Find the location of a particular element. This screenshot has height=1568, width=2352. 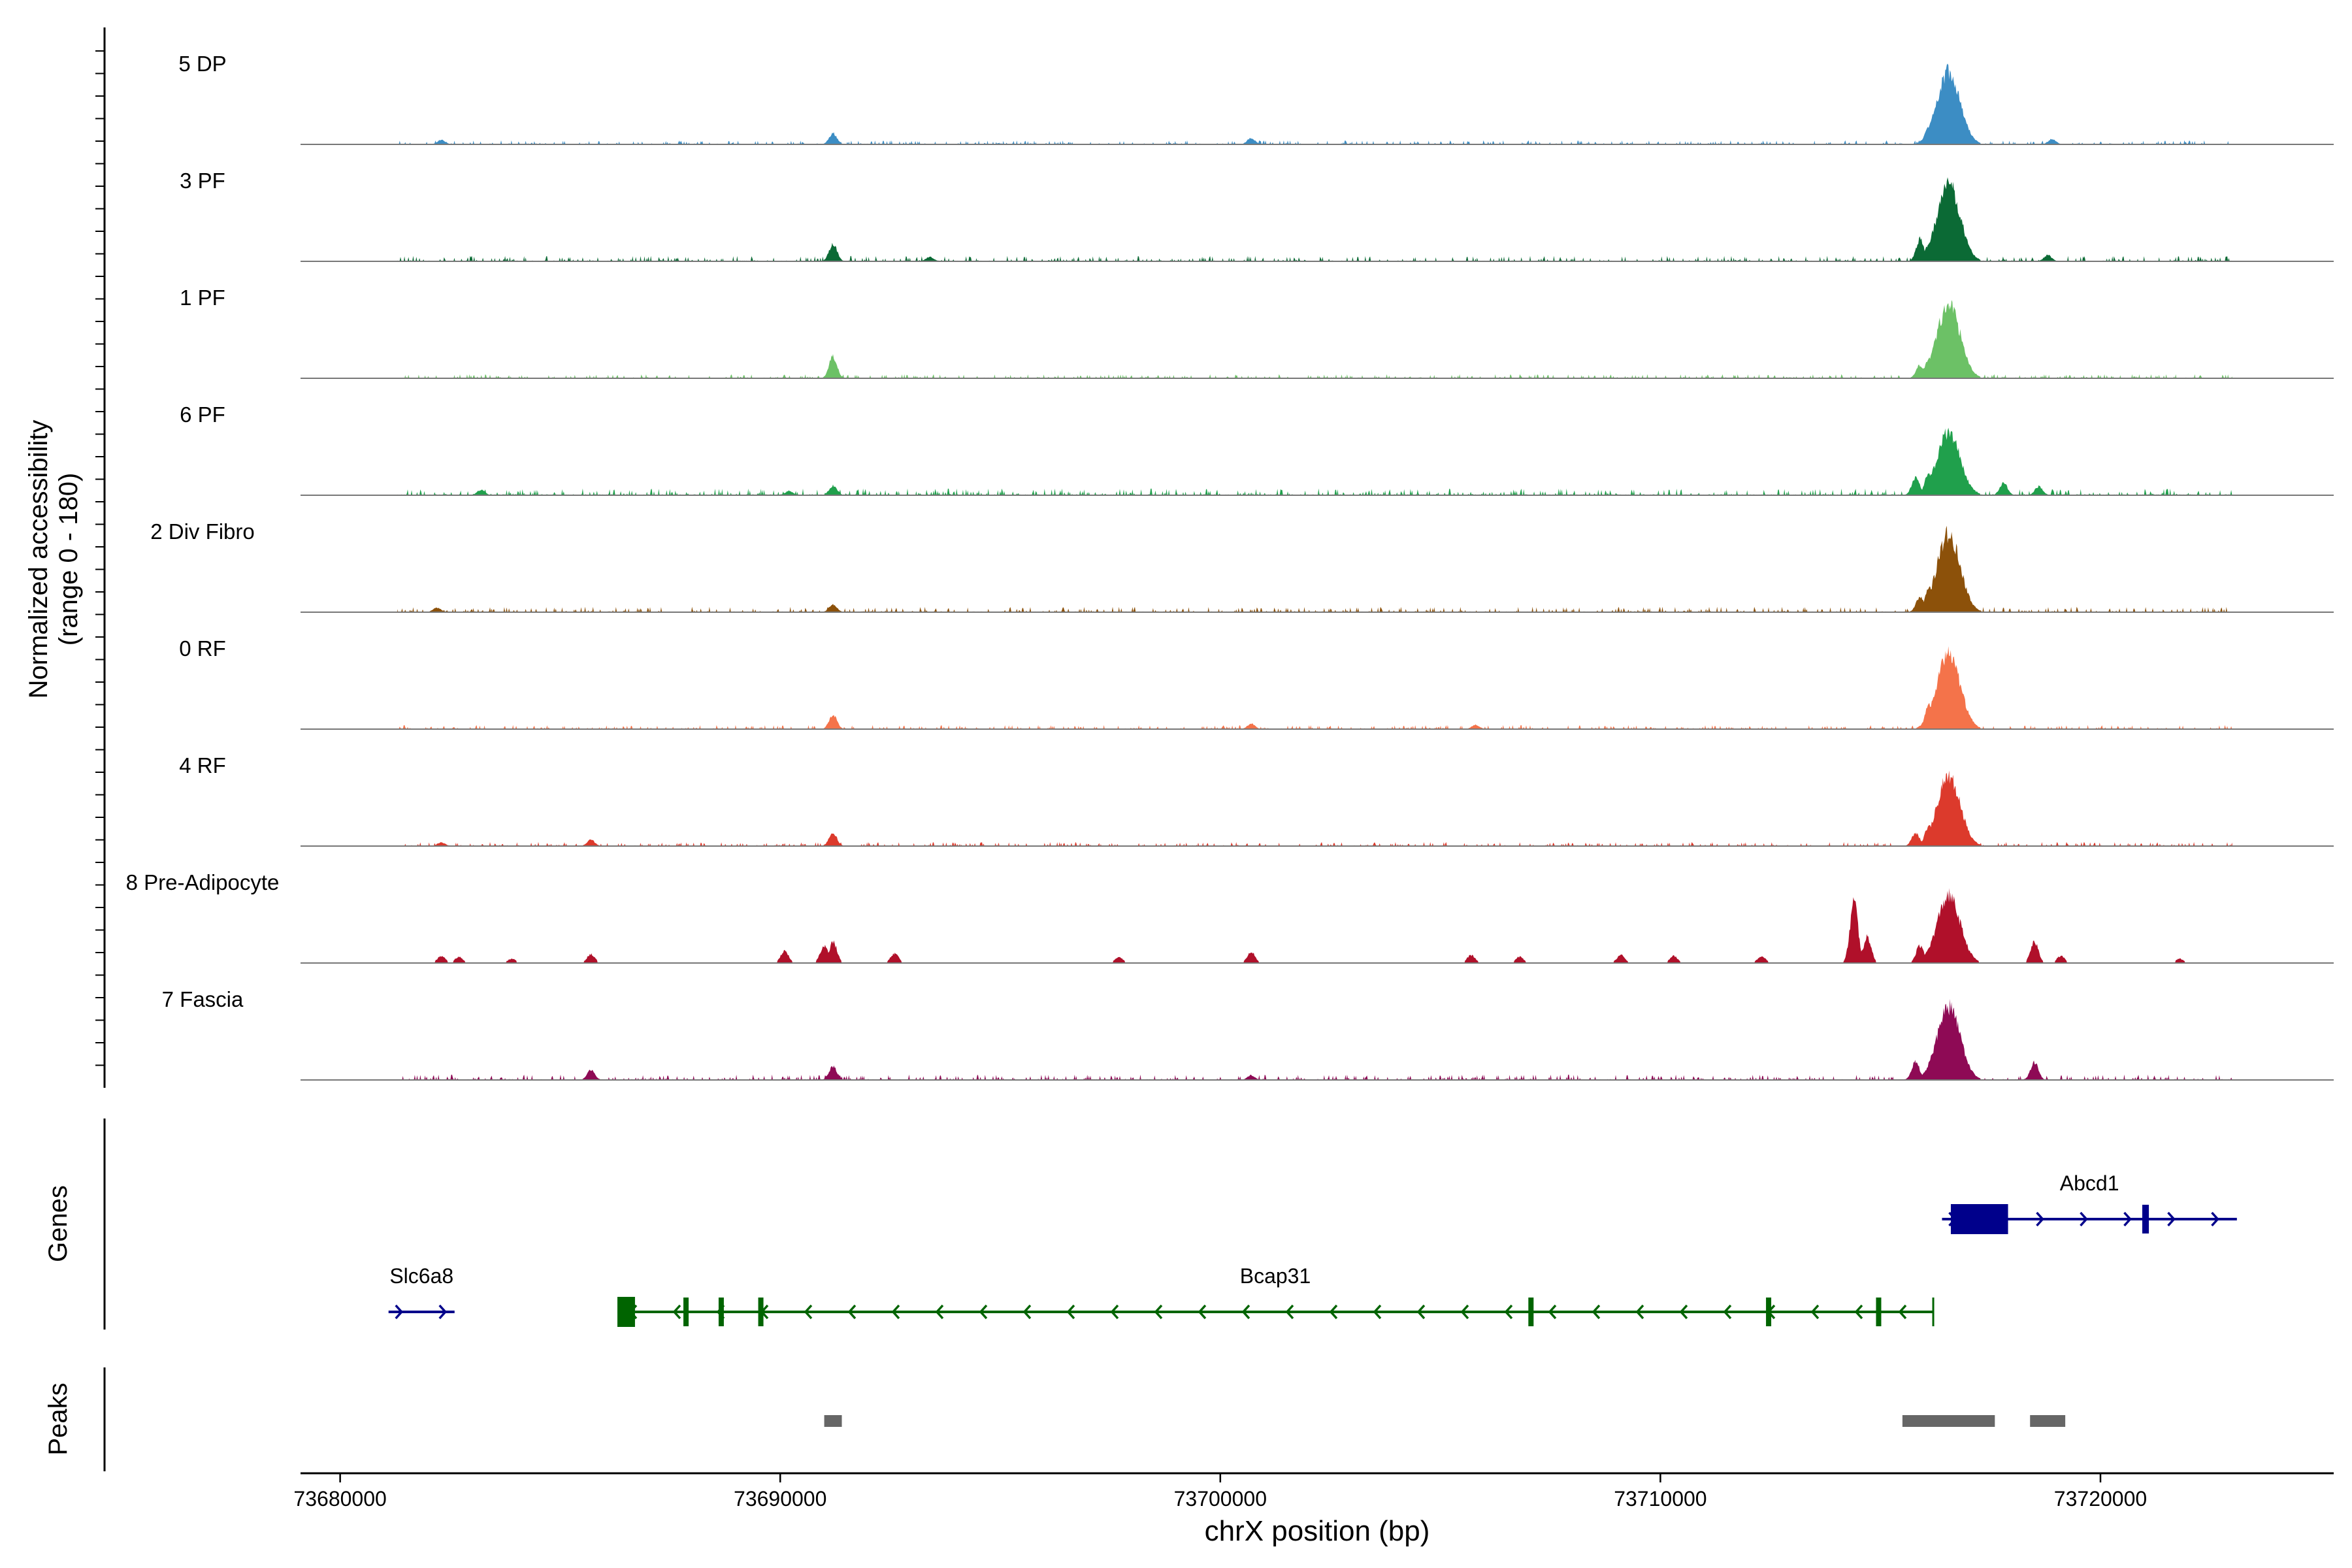

coverage-track: 6 PF is located at coordinates (1257, 449).